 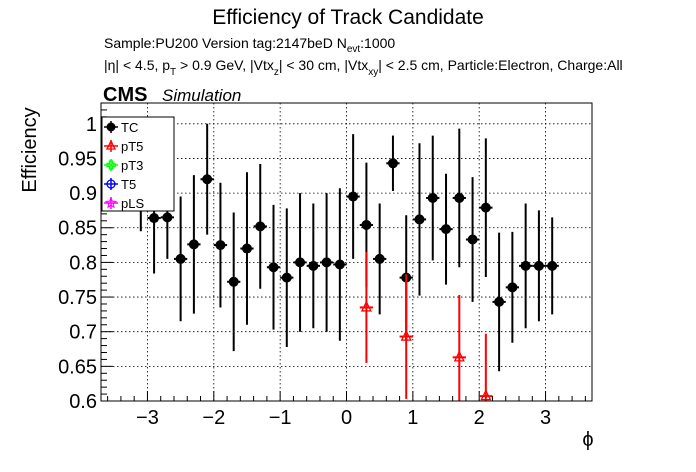 I want to click on cuts-text: | < 30 cm, |Vtx, so click(x=323, y=65).